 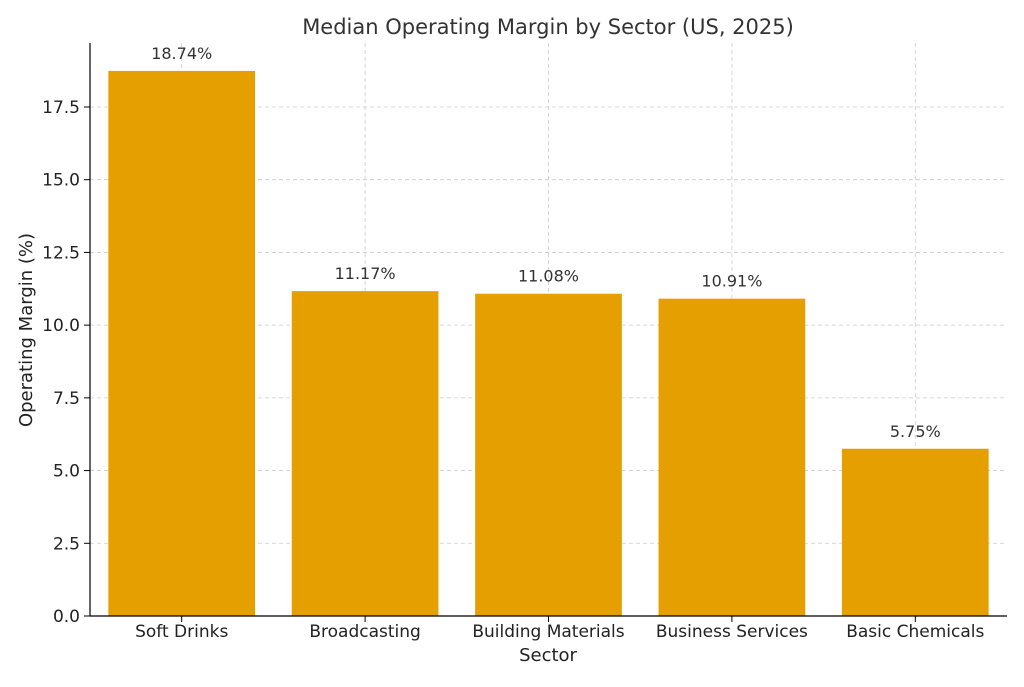 What do you see at coordinates (61, 253) in the screenshot?
I see `y-tick-label: 12.5` at bounding box center [61, 253].